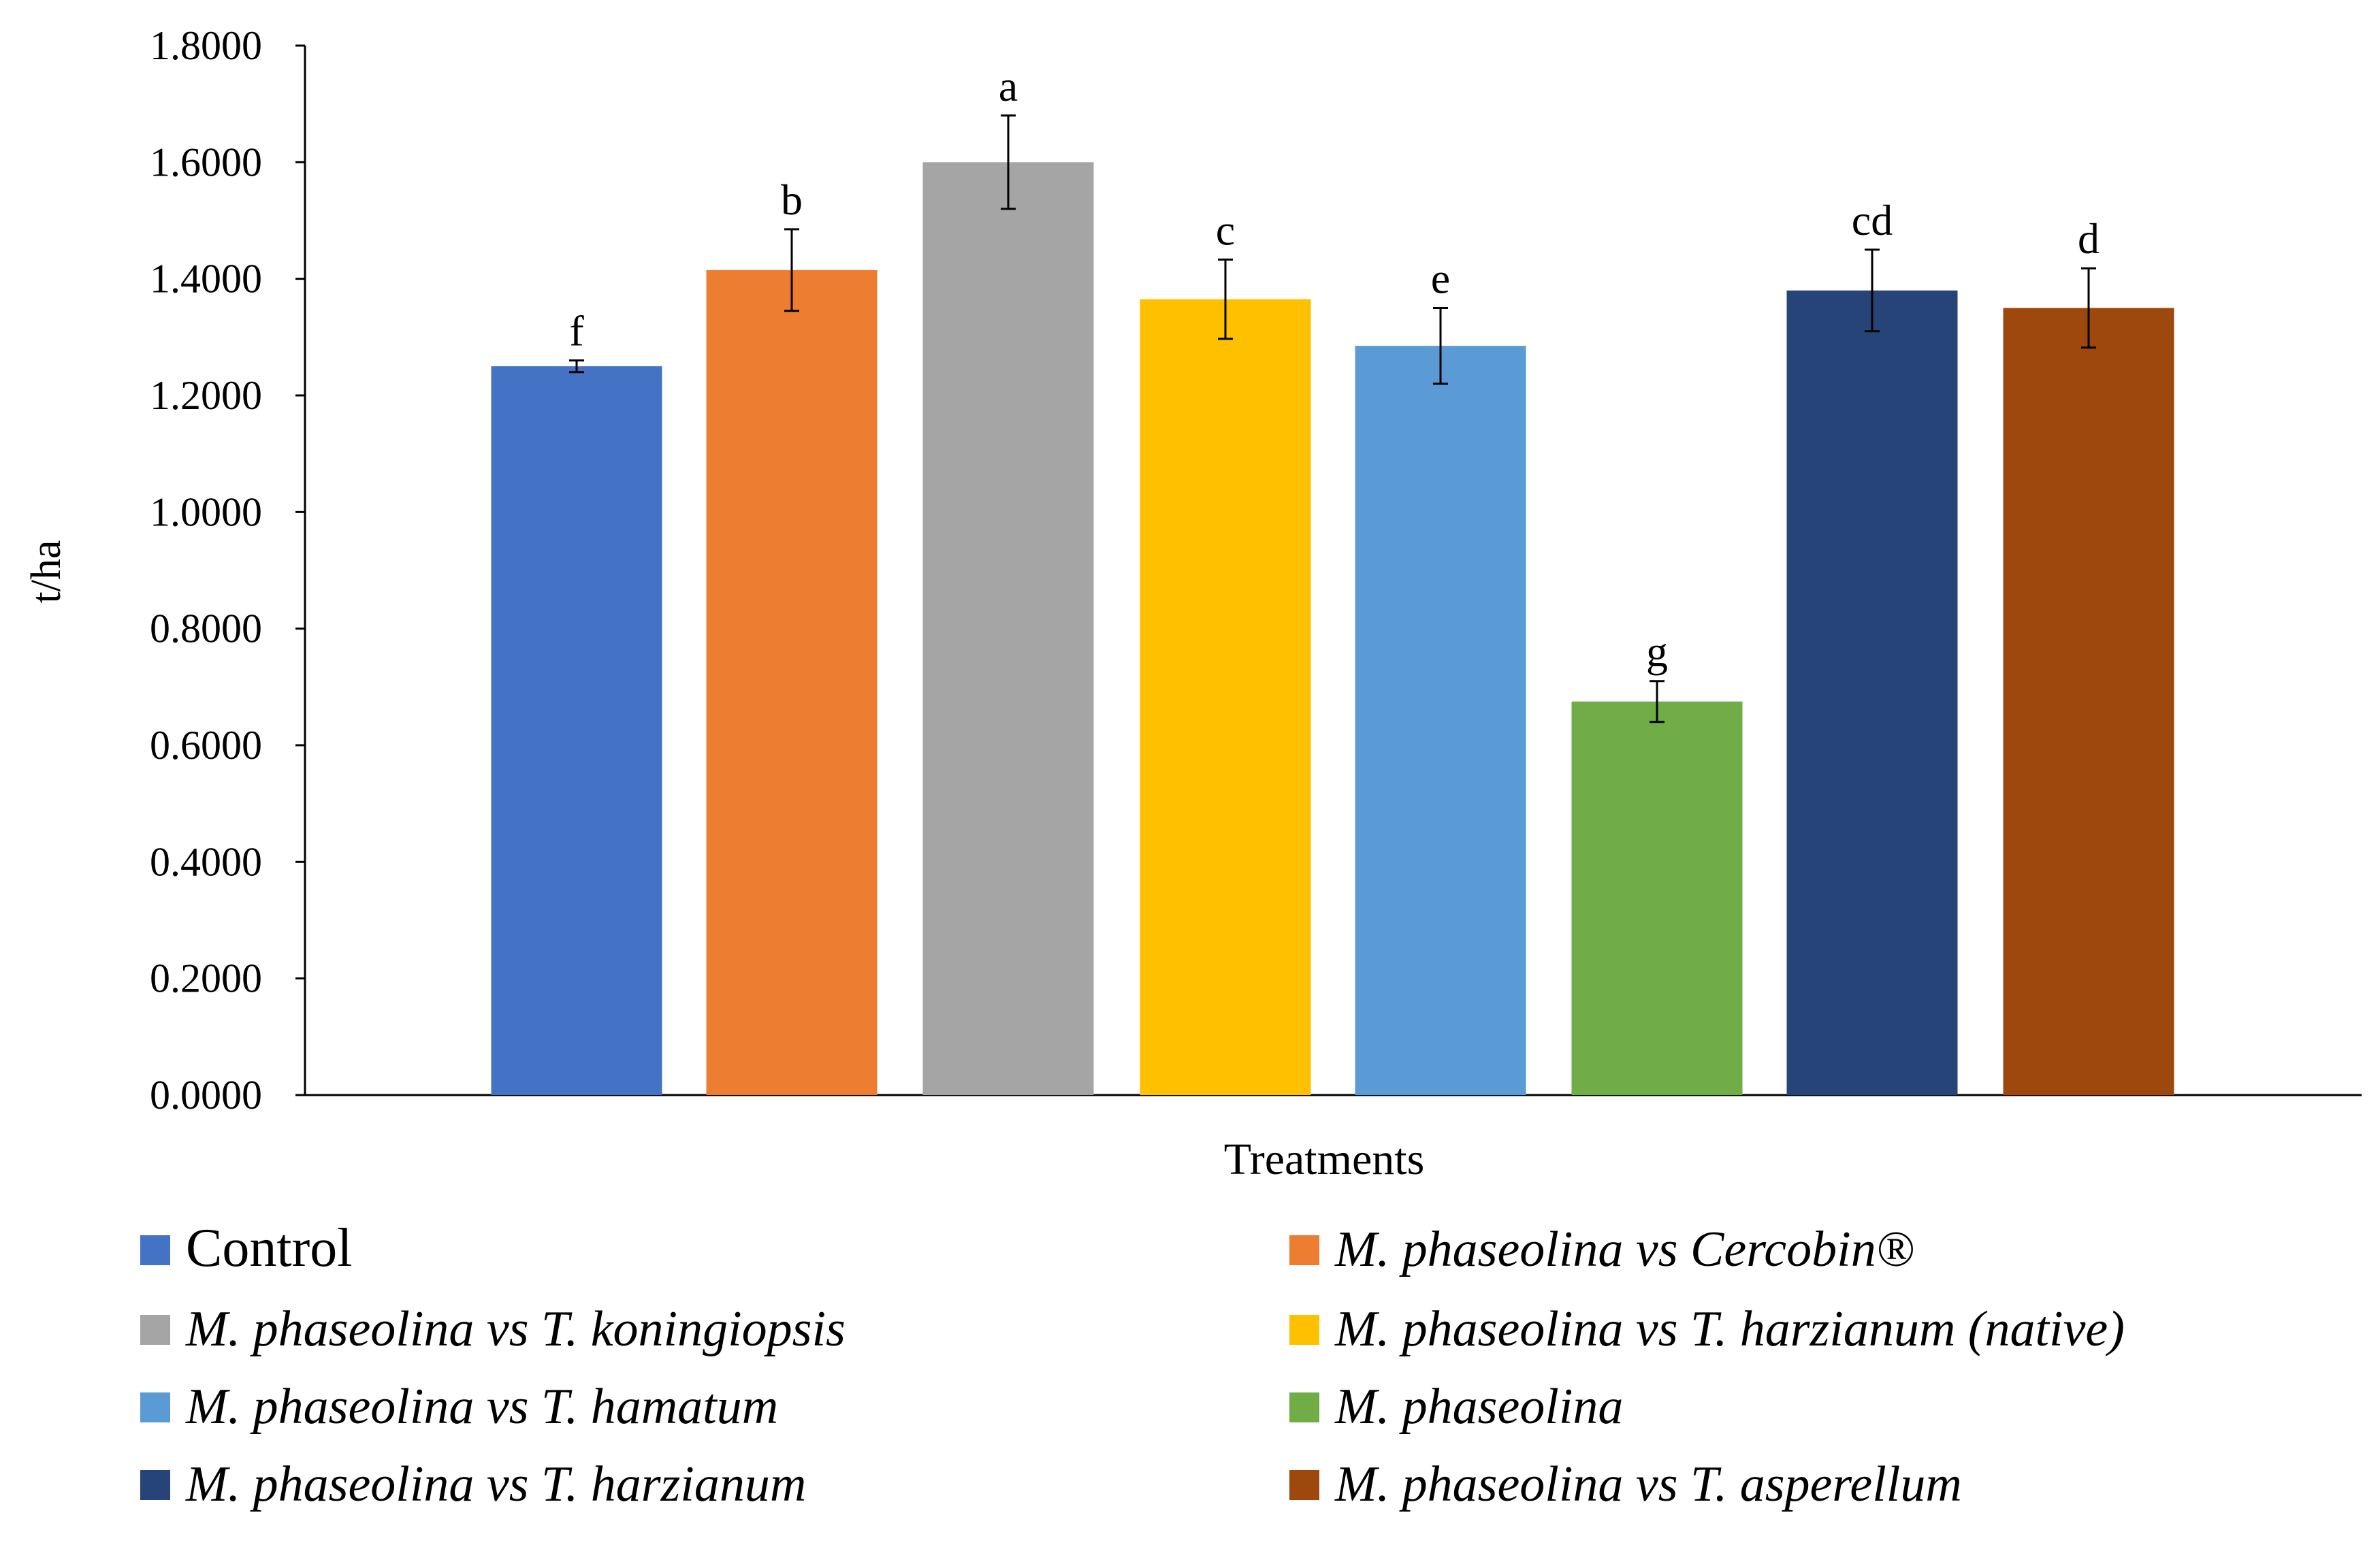 This screenshot has width=2380, height=1549. I want to click on legend-item: M. phaseolina vs Cercobin®, so click(1602, 1249).